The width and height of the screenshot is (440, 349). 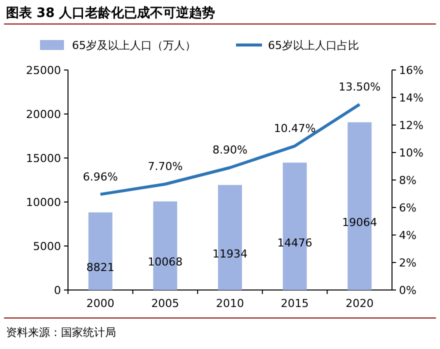 I want to click on y2-tick-label: 12%, so click(x=411, y=125).